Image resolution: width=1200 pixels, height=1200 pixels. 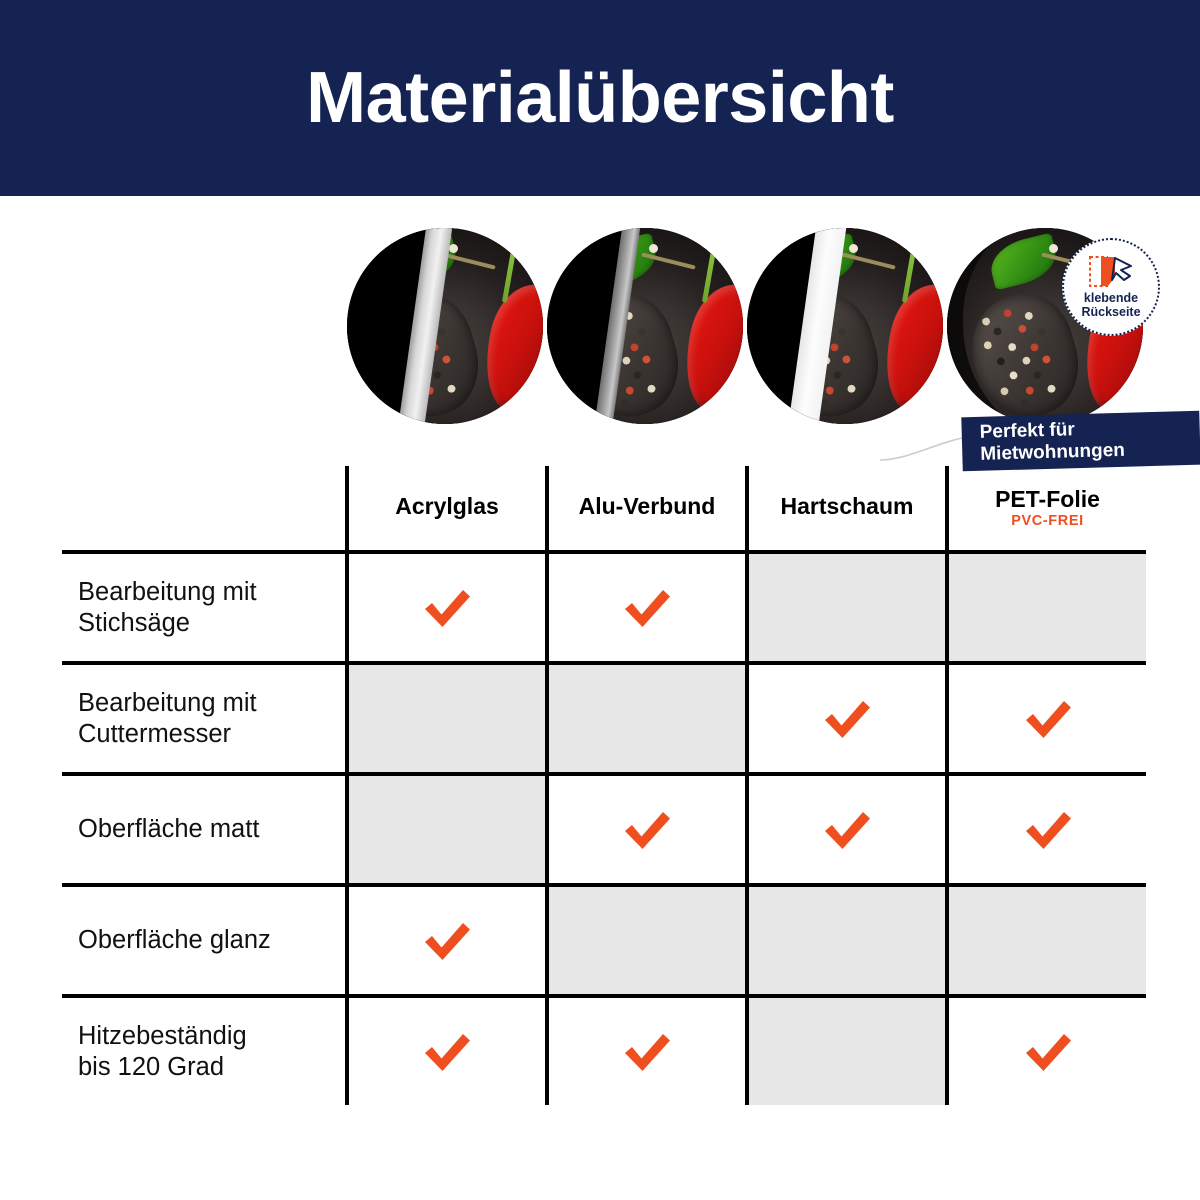 I want to click on row-label: Hitzebeständig bis 120 Grad, so click(x=162, y=1051).